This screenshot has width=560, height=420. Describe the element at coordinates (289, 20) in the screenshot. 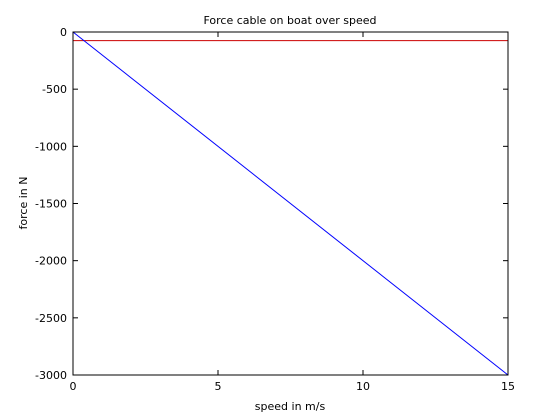

I see `chart-title: Force cable on boat over speed` at that location.